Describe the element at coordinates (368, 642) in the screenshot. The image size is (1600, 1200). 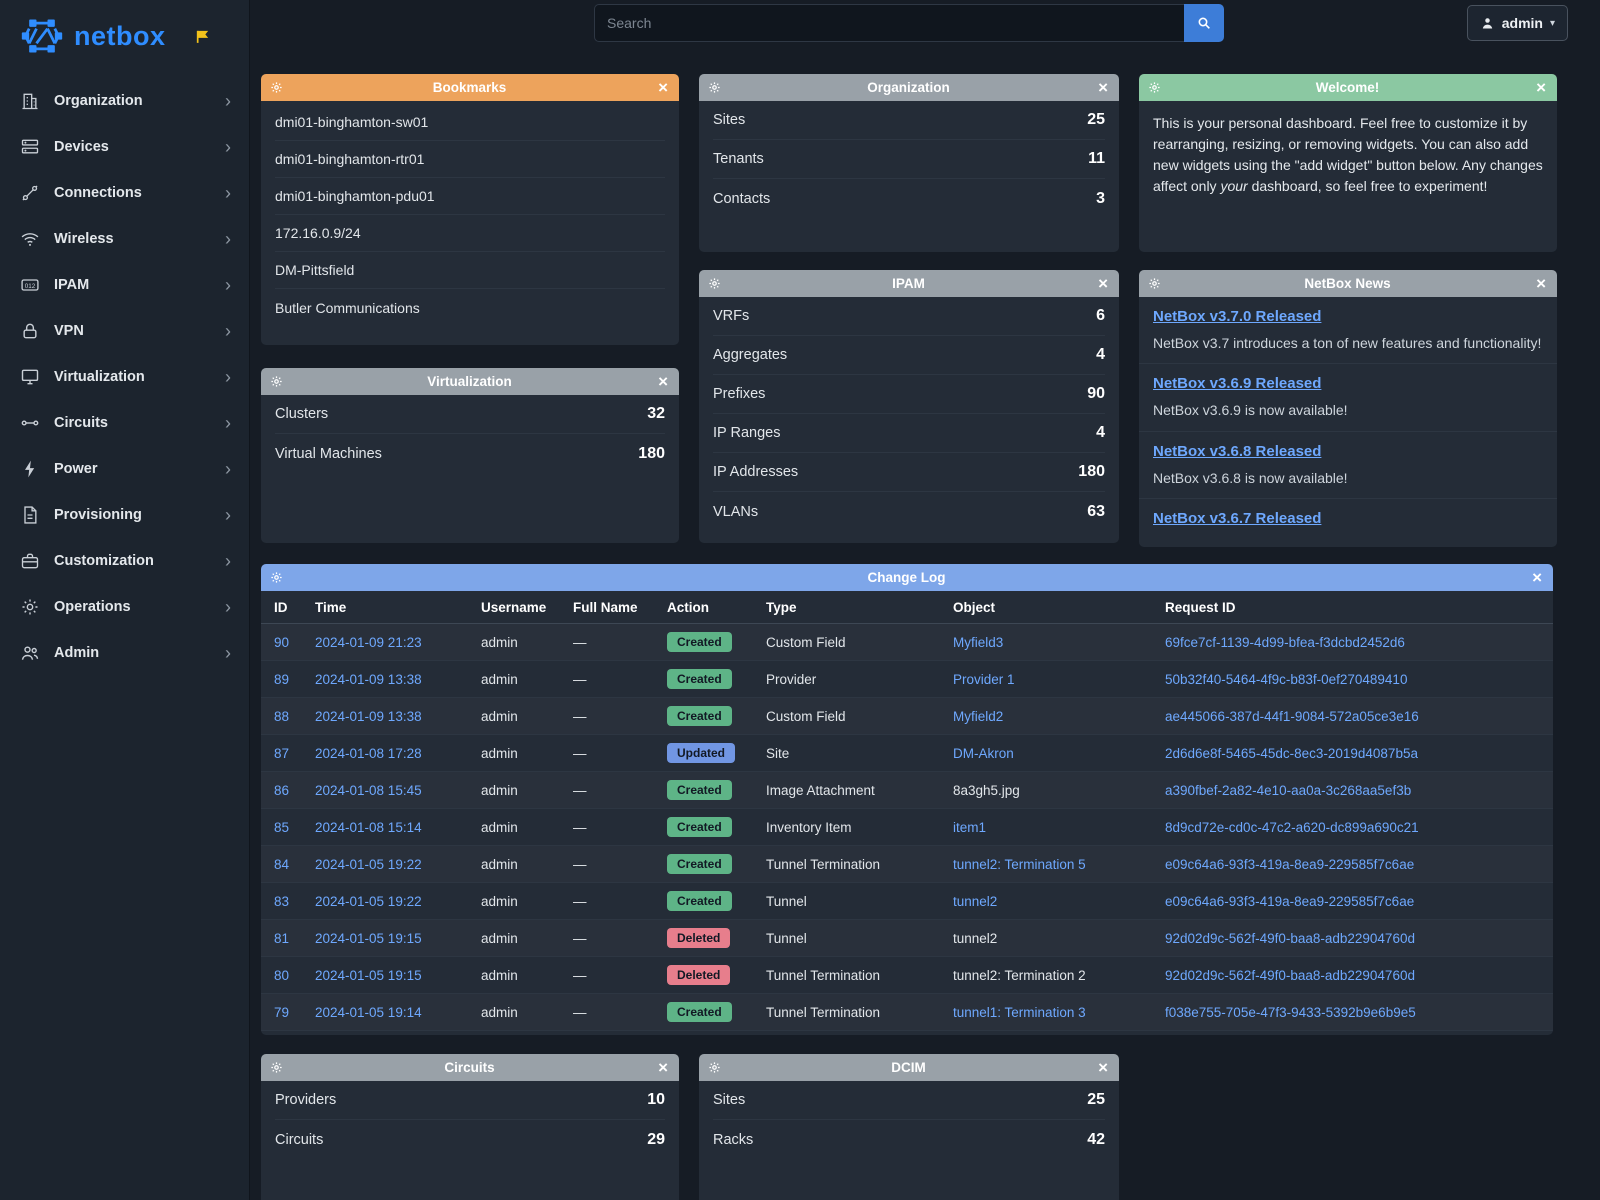
I see `changelog-time-link: 2024-01-09 21:23` at that location.